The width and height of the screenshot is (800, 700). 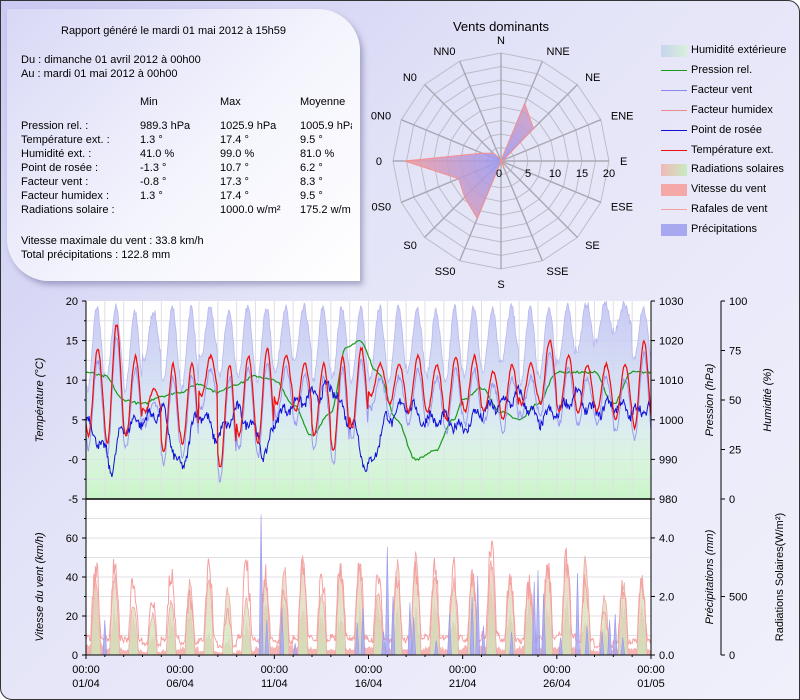 I want to click on wind-rose-title: Vents dominants, so click(x=501, y=26).